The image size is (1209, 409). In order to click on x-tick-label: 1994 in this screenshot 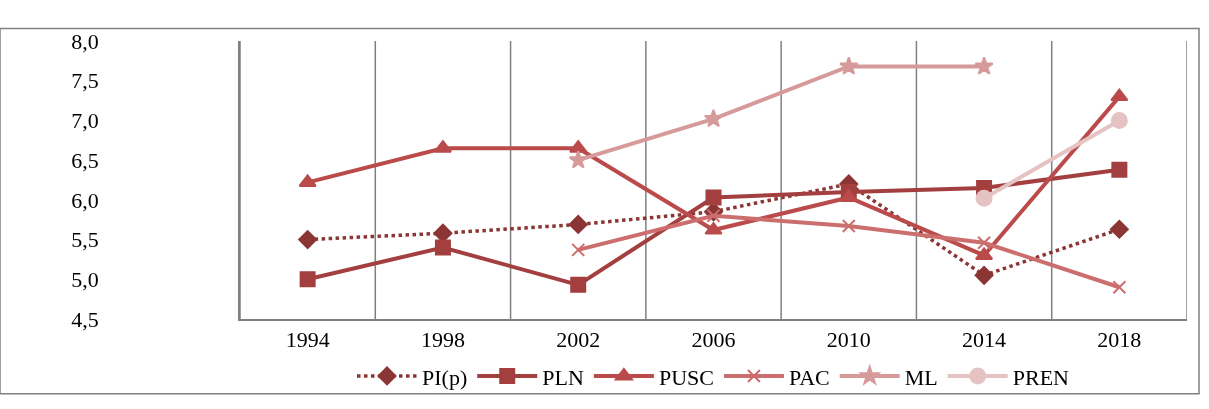, I will do `click(307, 340)`.